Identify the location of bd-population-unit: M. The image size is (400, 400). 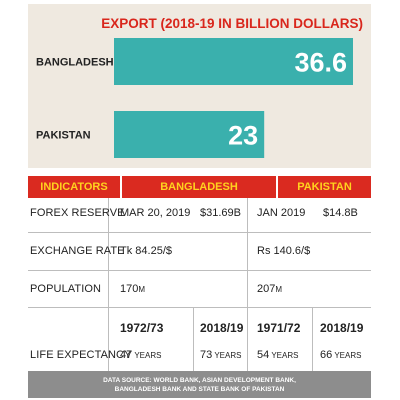
(142, 289).